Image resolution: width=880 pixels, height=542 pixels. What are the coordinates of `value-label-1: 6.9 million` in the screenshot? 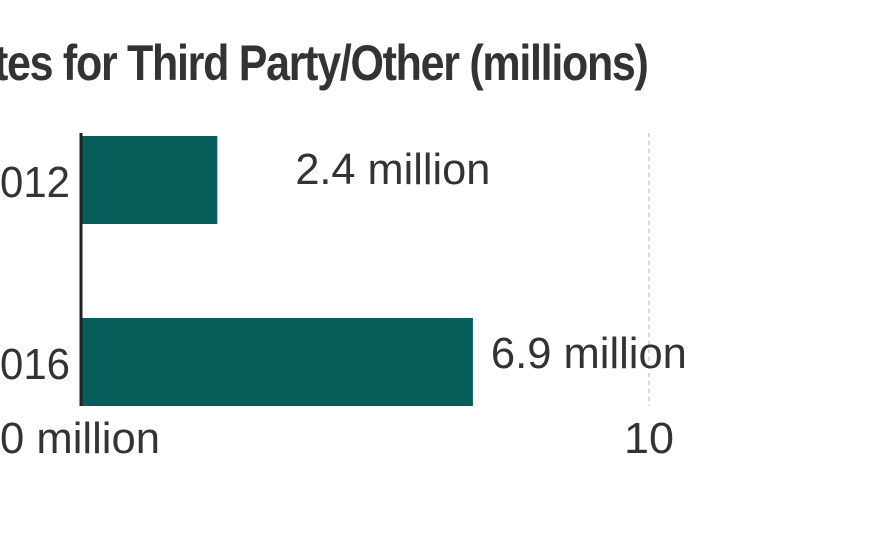 It's located at (589, 353).